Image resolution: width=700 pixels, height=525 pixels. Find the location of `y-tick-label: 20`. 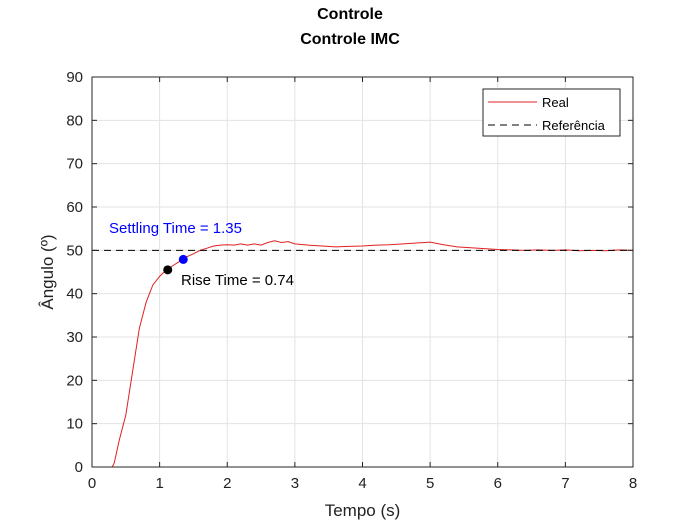

y-tick-label: 20 is located at coordinates (74, 380).